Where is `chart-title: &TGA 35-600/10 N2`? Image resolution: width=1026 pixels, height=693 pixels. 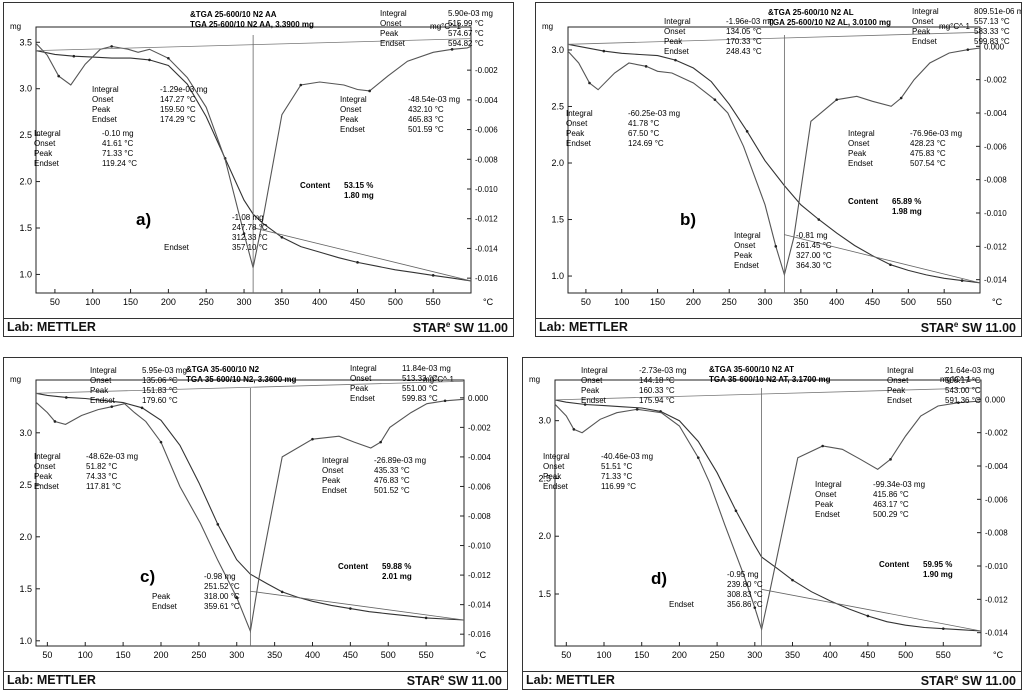
chart-title: &TGA 35-600/10 N2 is located at coordinates (223, 369).